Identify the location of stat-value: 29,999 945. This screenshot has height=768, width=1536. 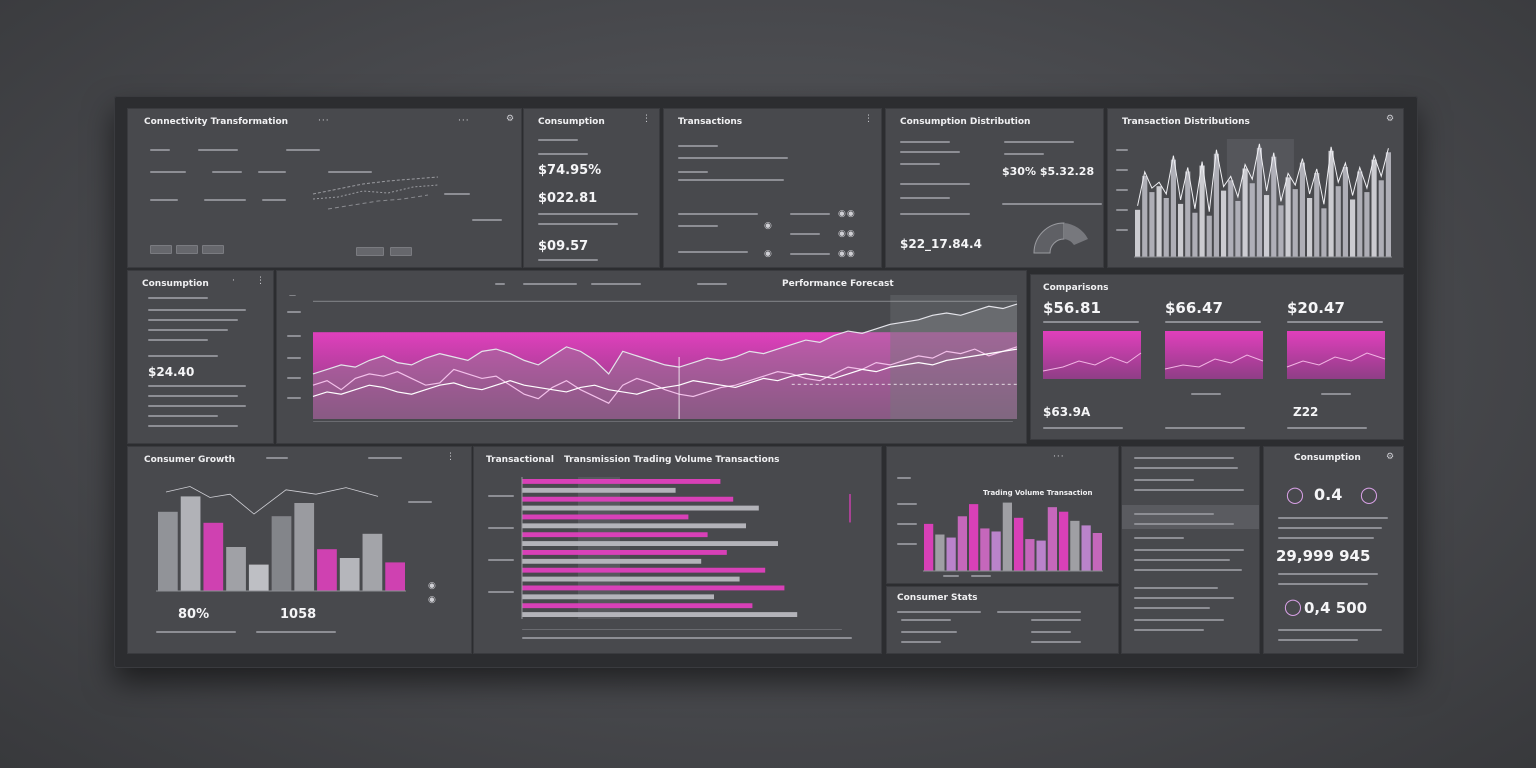
(1323, 556).